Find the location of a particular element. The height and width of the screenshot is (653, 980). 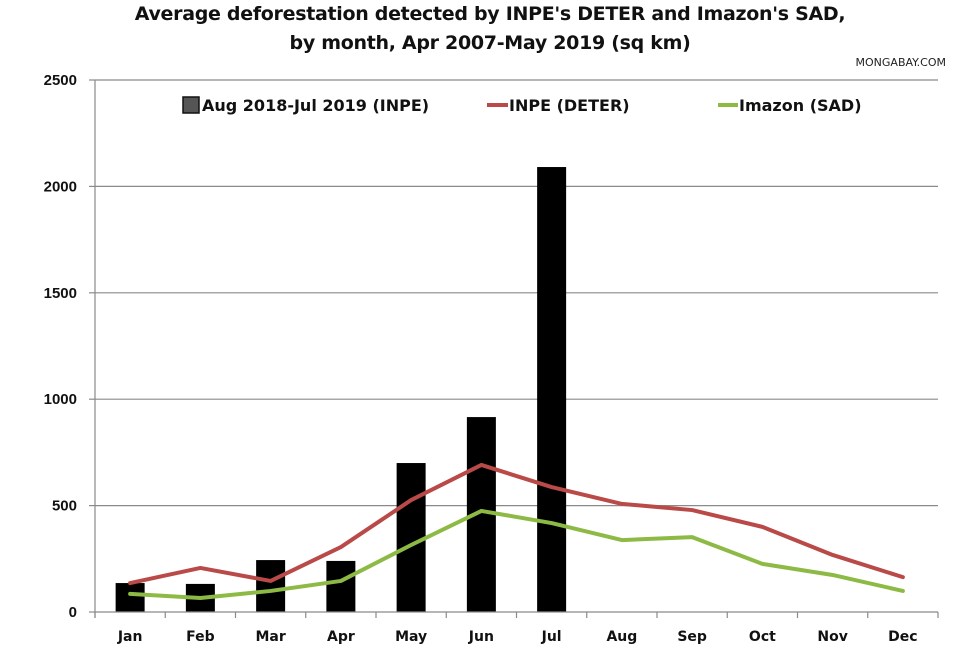

x-tick-label: Sep is located at coordinates (692, 637).